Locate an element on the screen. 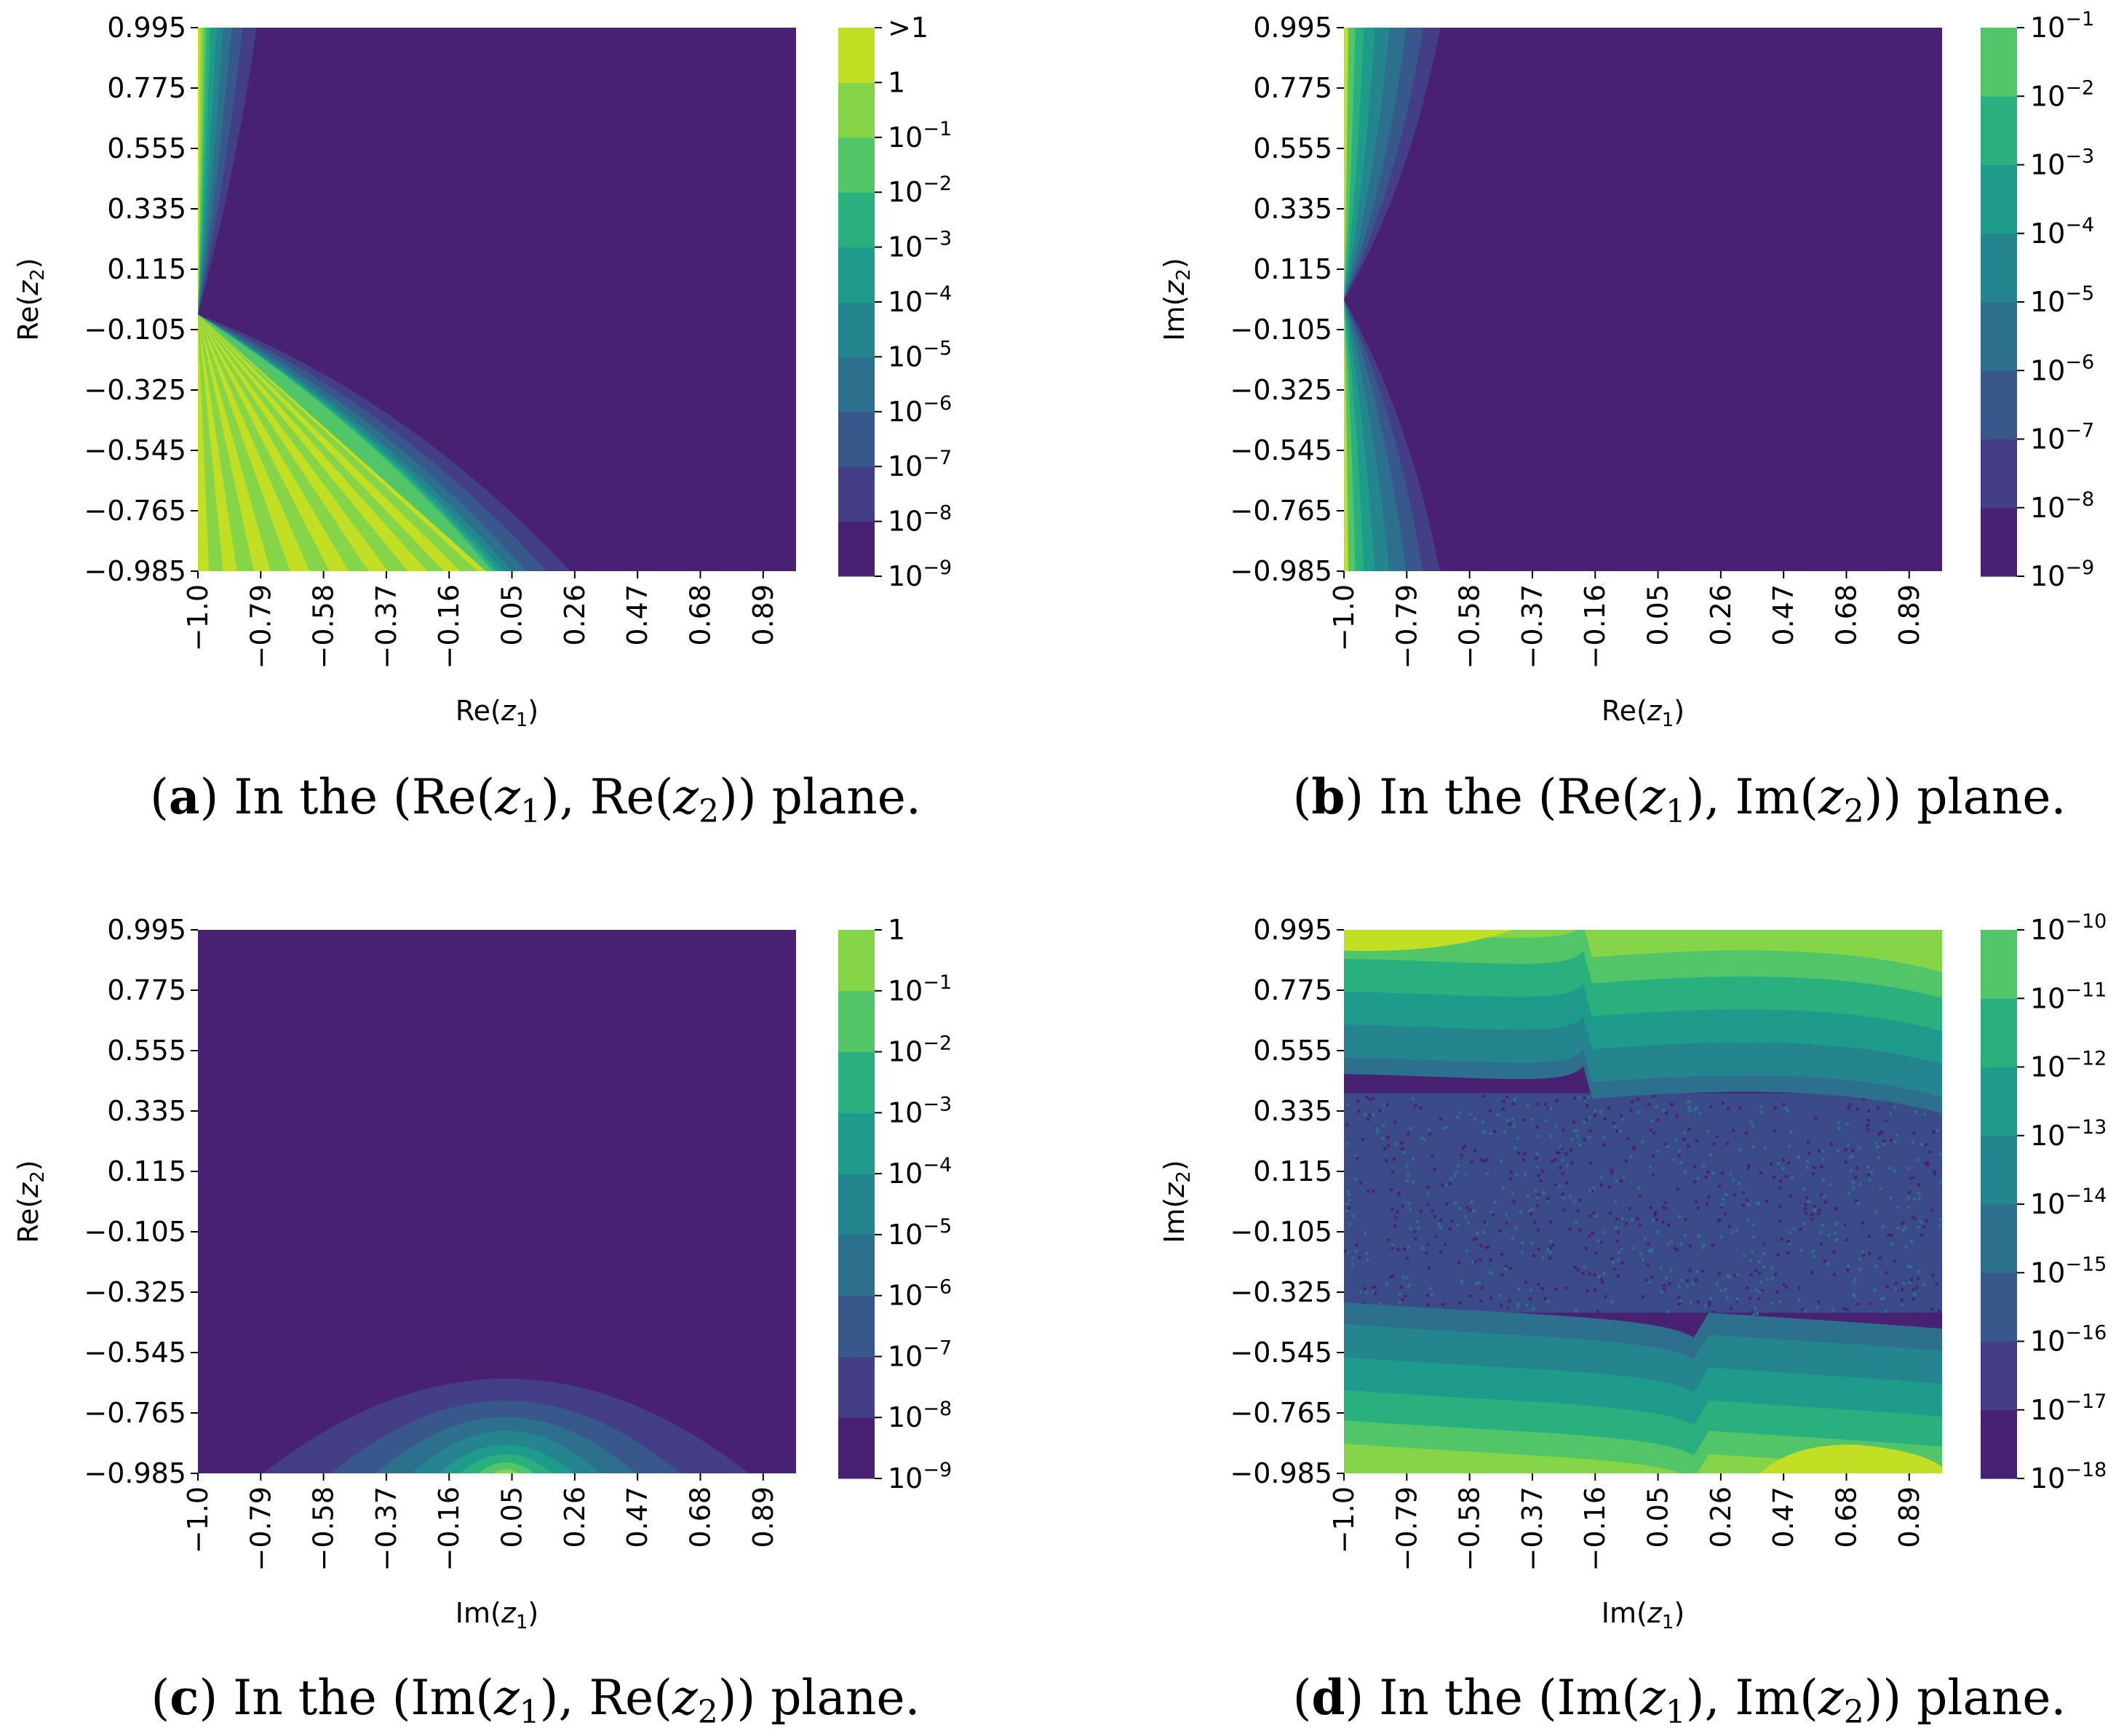 This screenshot has height=1736, width=2124. x-tick-label: 0.26 is located at coordinates (1721, 615).